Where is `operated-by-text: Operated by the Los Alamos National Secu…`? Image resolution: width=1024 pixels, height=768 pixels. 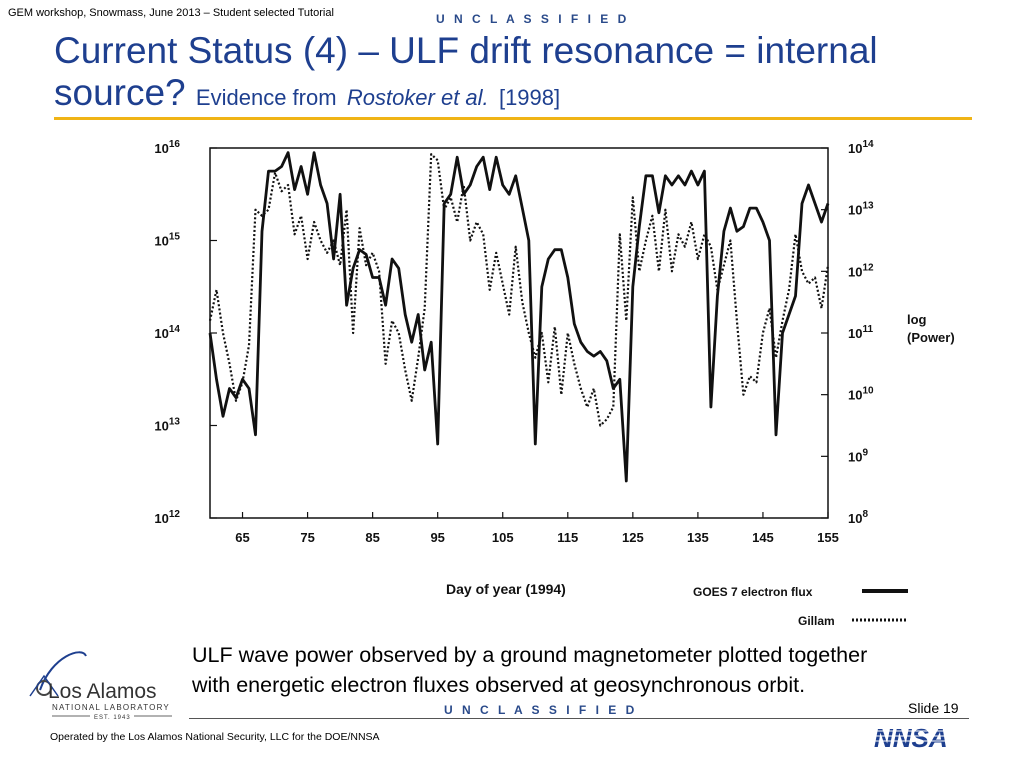
operated-by-text: Operated by the Los Alamos National Secu… is located at coordinates (215, 737).